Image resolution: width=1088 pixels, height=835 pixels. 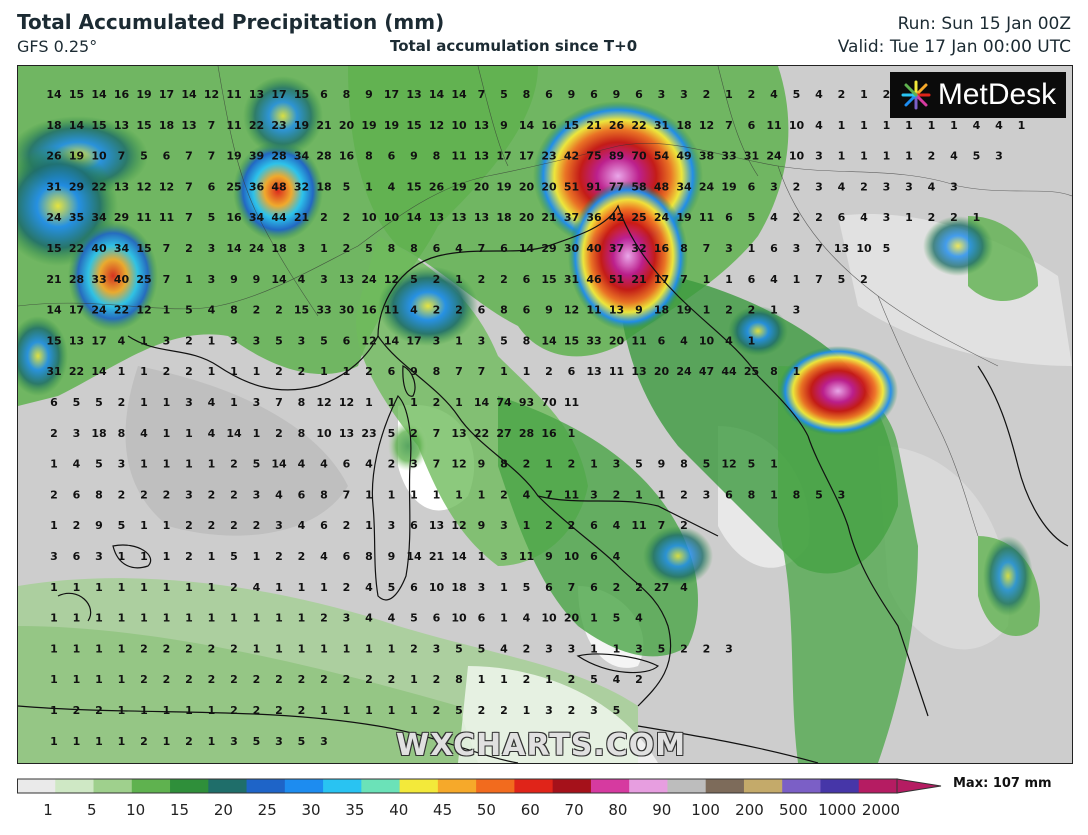 What do you see at coordinates (594, 279) in the screenshot?
I see `grid-value: 46` at bounding box center [594, 279].